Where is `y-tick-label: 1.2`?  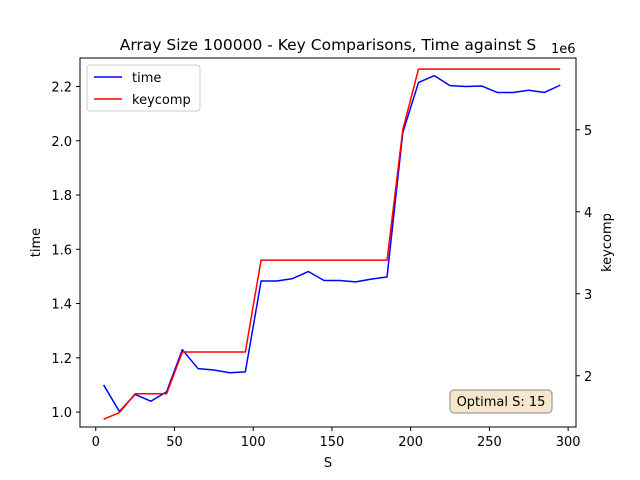
y-tick-label: 1.2 is located at coordinates (61, 359).